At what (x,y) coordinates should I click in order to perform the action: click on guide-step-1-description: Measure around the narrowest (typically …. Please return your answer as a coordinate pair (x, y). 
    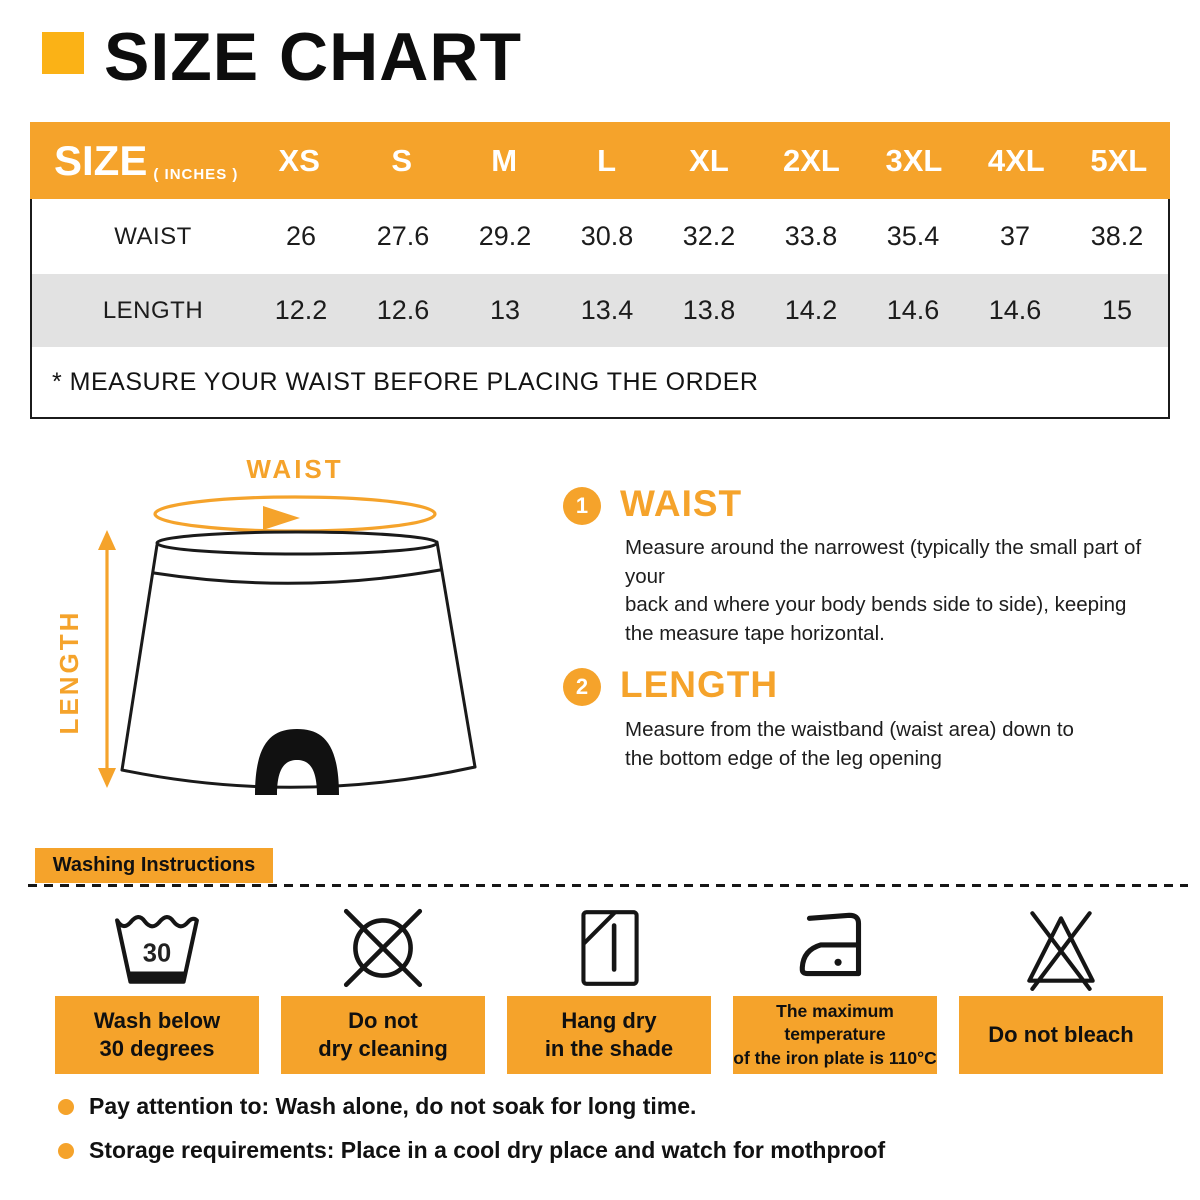
    Looking at the image, I should click on (883, 591).